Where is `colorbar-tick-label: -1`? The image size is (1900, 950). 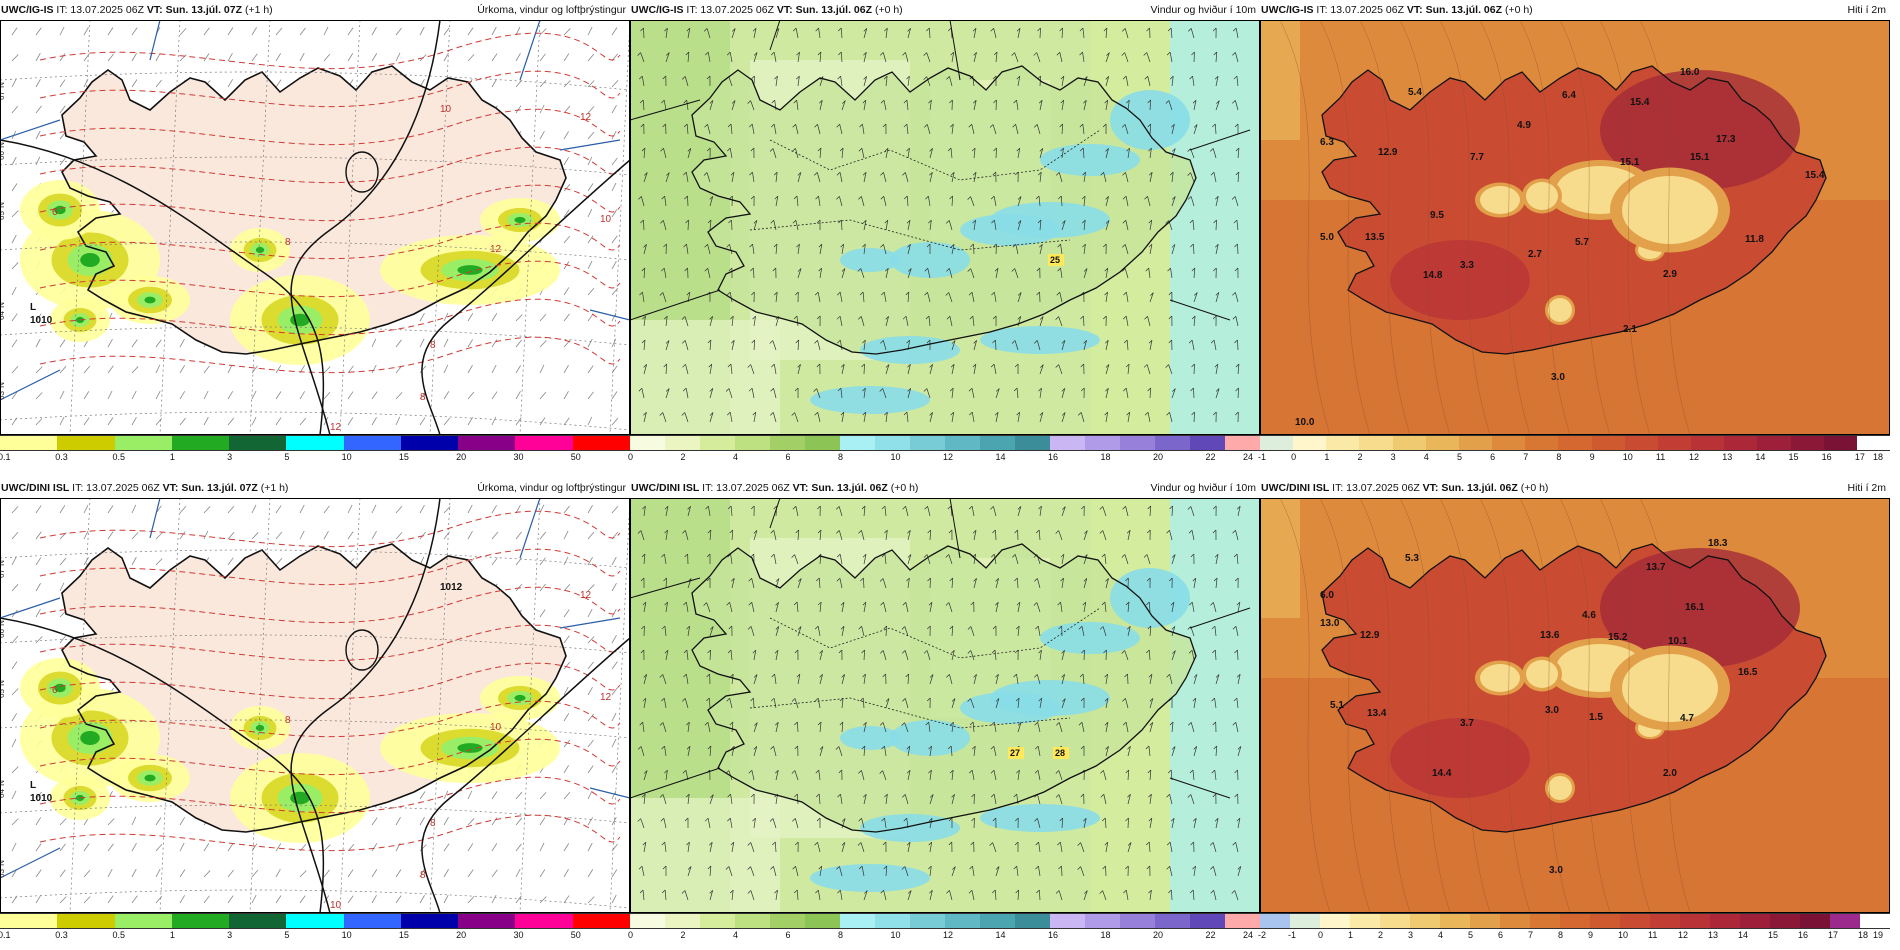
colorbar-tick-label: -1 is located at coordinates (1292, 935).